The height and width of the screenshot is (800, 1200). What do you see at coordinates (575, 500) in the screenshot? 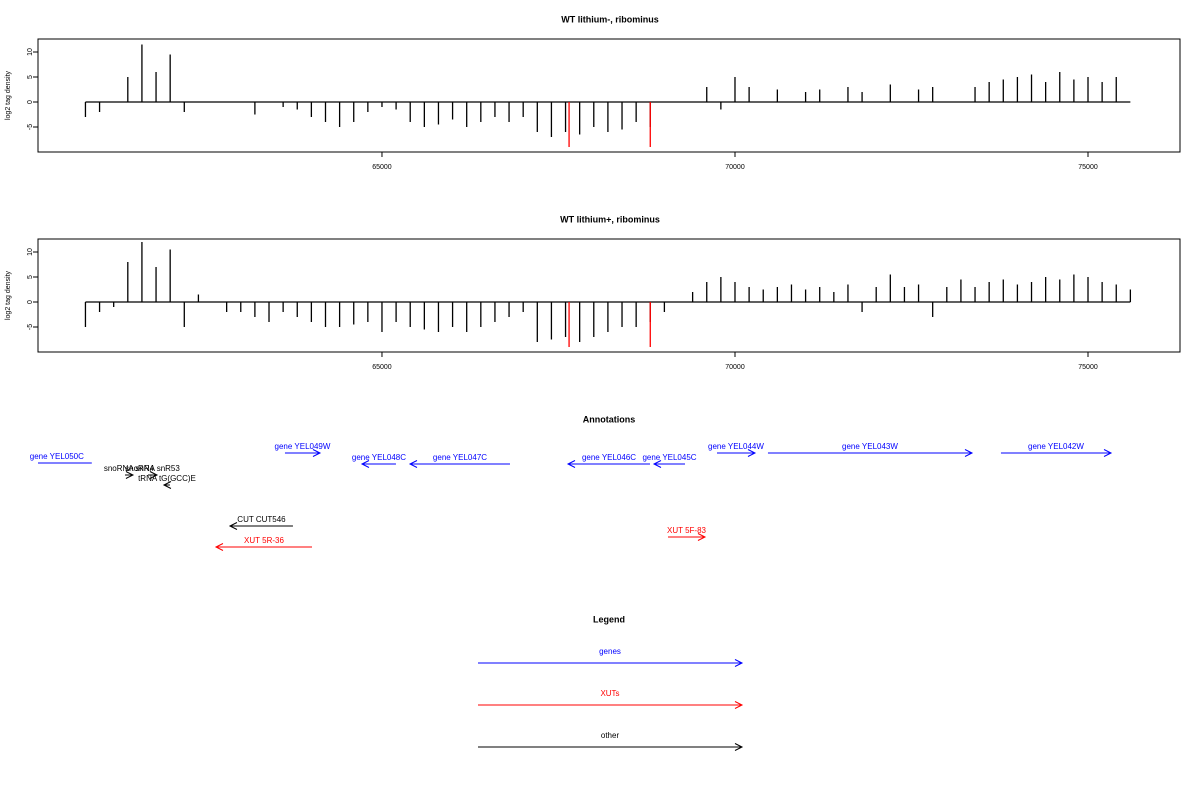
I see `annotations` at bounding box center [575, 500].